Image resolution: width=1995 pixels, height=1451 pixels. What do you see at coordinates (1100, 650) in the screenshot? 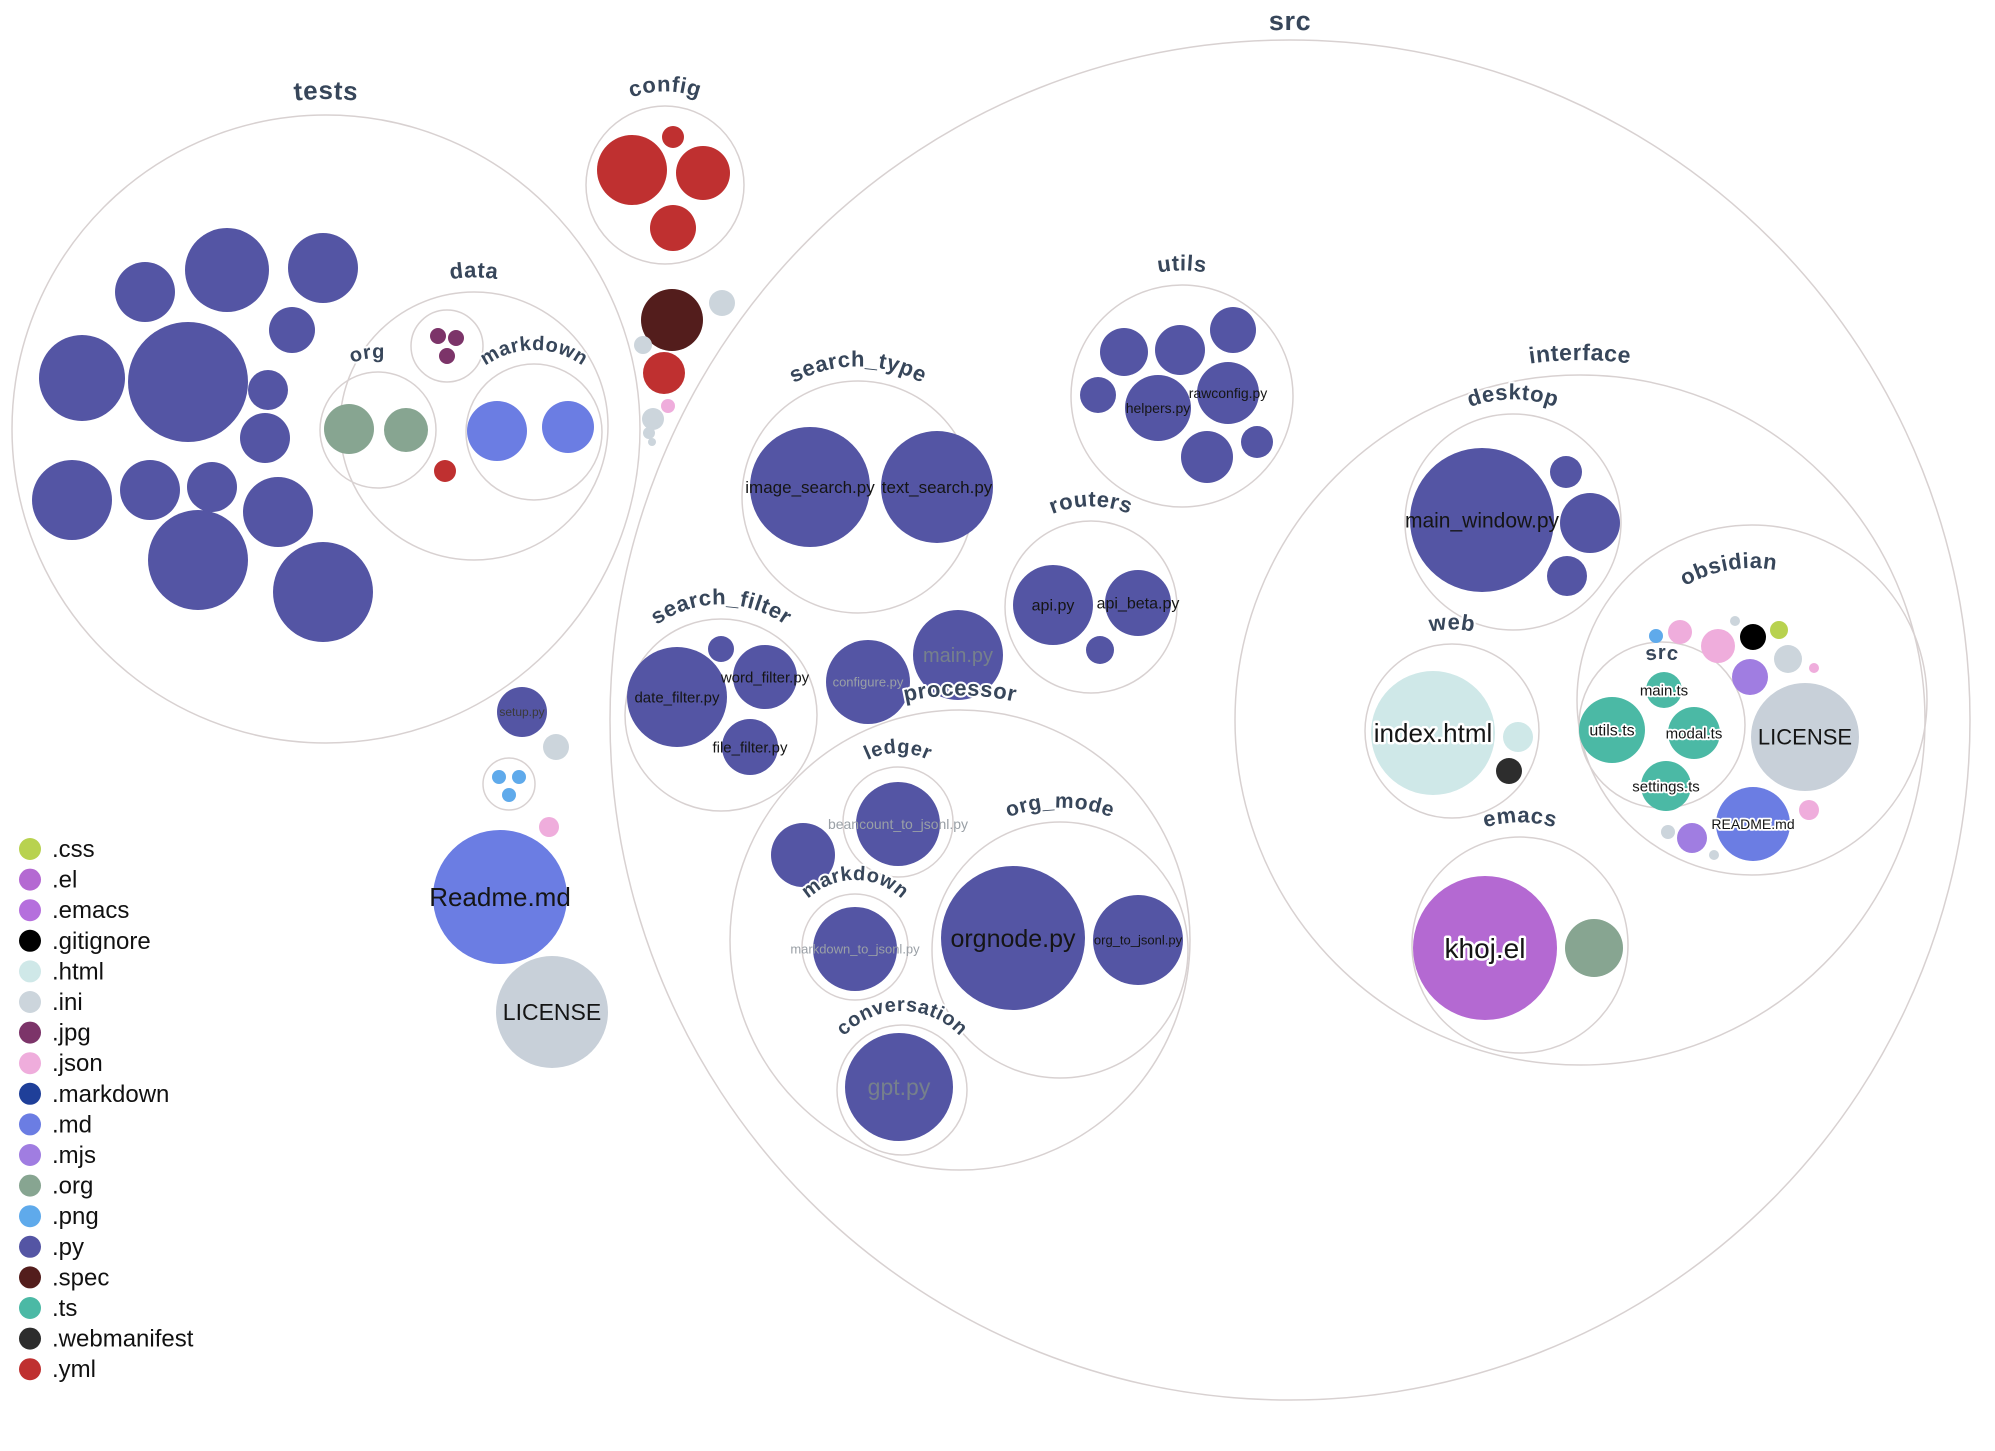
I see `file-py-58-circle` at bounding box center [1100, 650].